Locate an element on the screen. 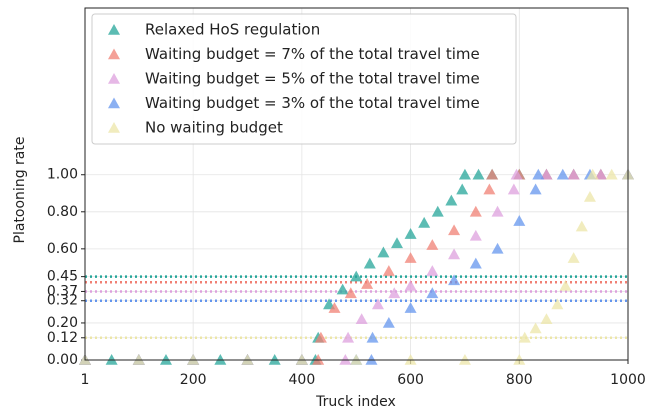 Image resolution: width=660 pixels, height=416 pixels. y-tick-label: 0.32 is located at coordinates (62, 301).